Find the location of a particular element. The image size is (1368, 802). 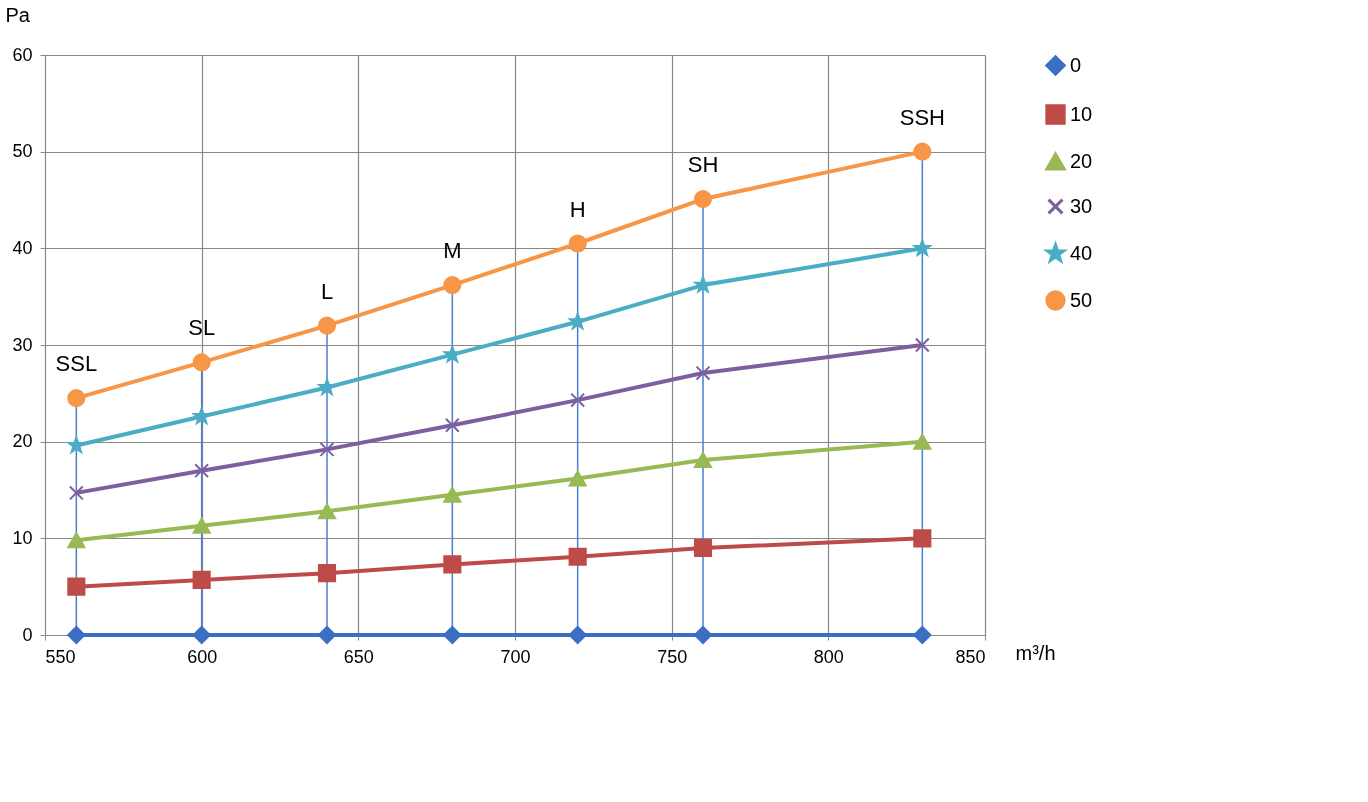

legend-label: 30 is located at coordinates (1081, 205).